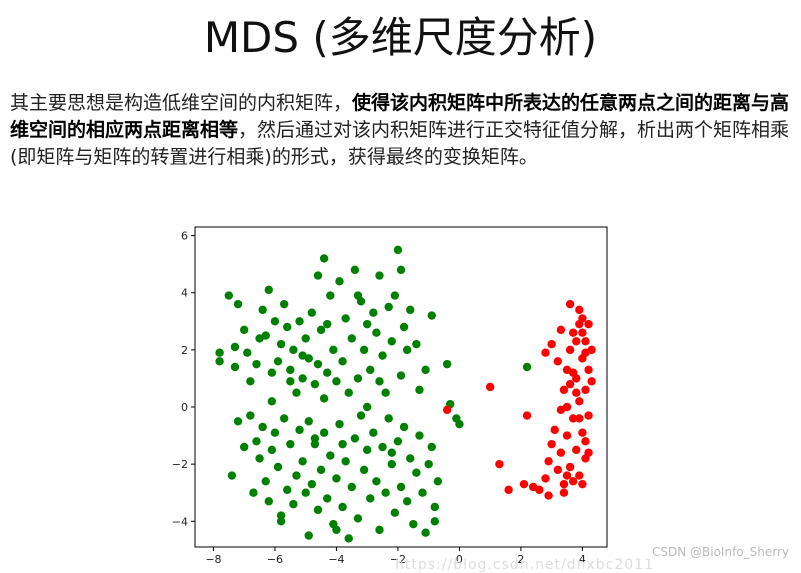 This screenshot has height=573, width=801. Describe the element at coordinates (213, 559) in the screenshot. I see `x-tick-label: −8` at that location.